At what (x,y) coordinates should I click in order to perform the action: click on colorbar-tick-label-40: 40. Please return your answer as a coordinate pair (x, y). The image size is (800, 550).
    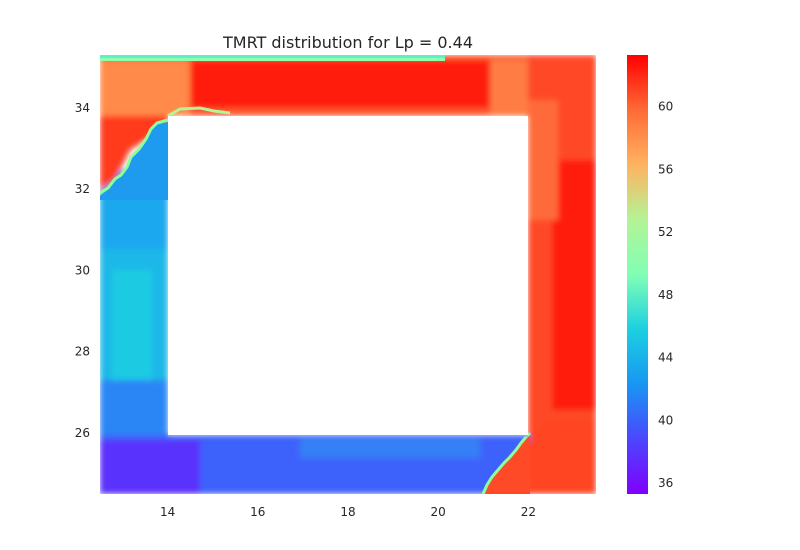
    Looking at the image, I should click on (665, 420).